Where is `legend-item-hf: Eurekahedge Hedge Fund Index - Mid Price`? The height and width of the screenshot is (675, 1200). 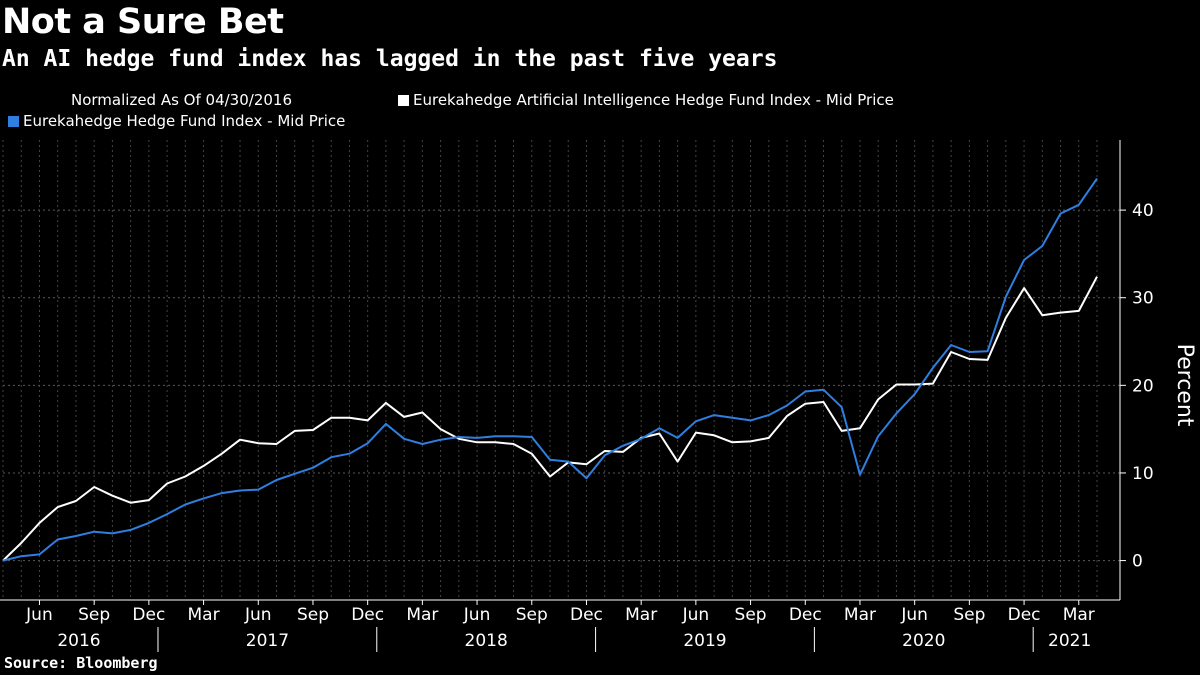
legend-item-hf: Eurekahedge Hedge Fund Index - Mid Price is located at coordinates (176, 121).